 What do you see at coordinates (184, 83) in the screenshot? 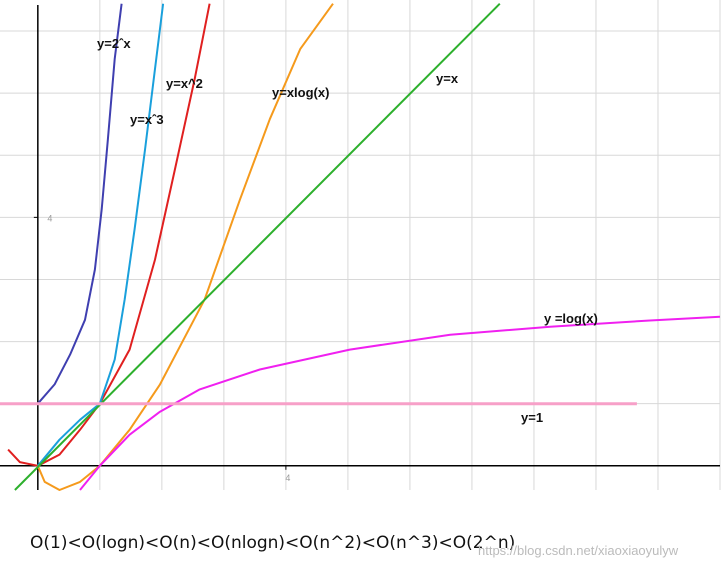
I see `series-label: y=x^2` at bounding box center [184, 83].